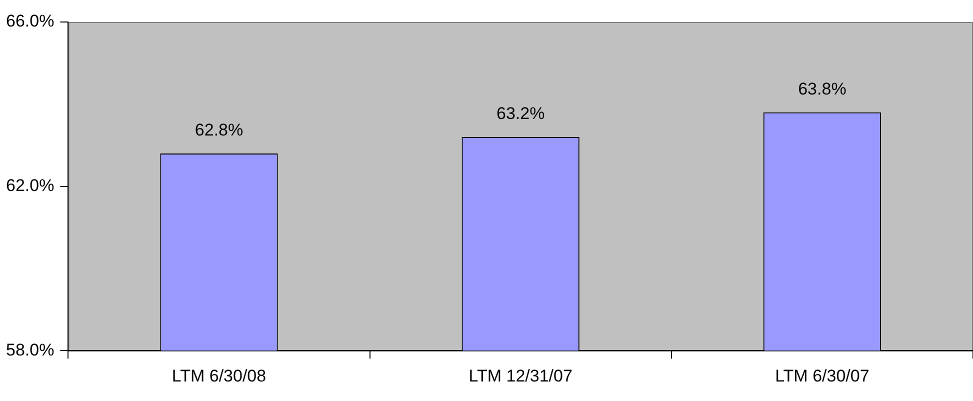  Describe the element at coordinates (30, 185) in the screenshot. I see `y-tick-label: 62.0%` at that location.